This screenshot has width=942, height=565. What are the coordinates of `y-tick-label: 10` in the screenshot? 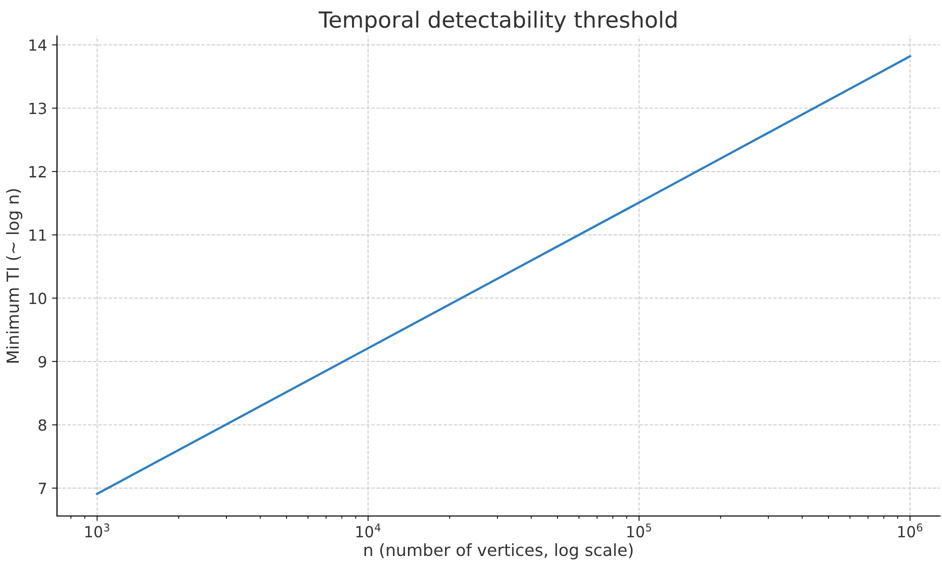 It's located at (38, 298).